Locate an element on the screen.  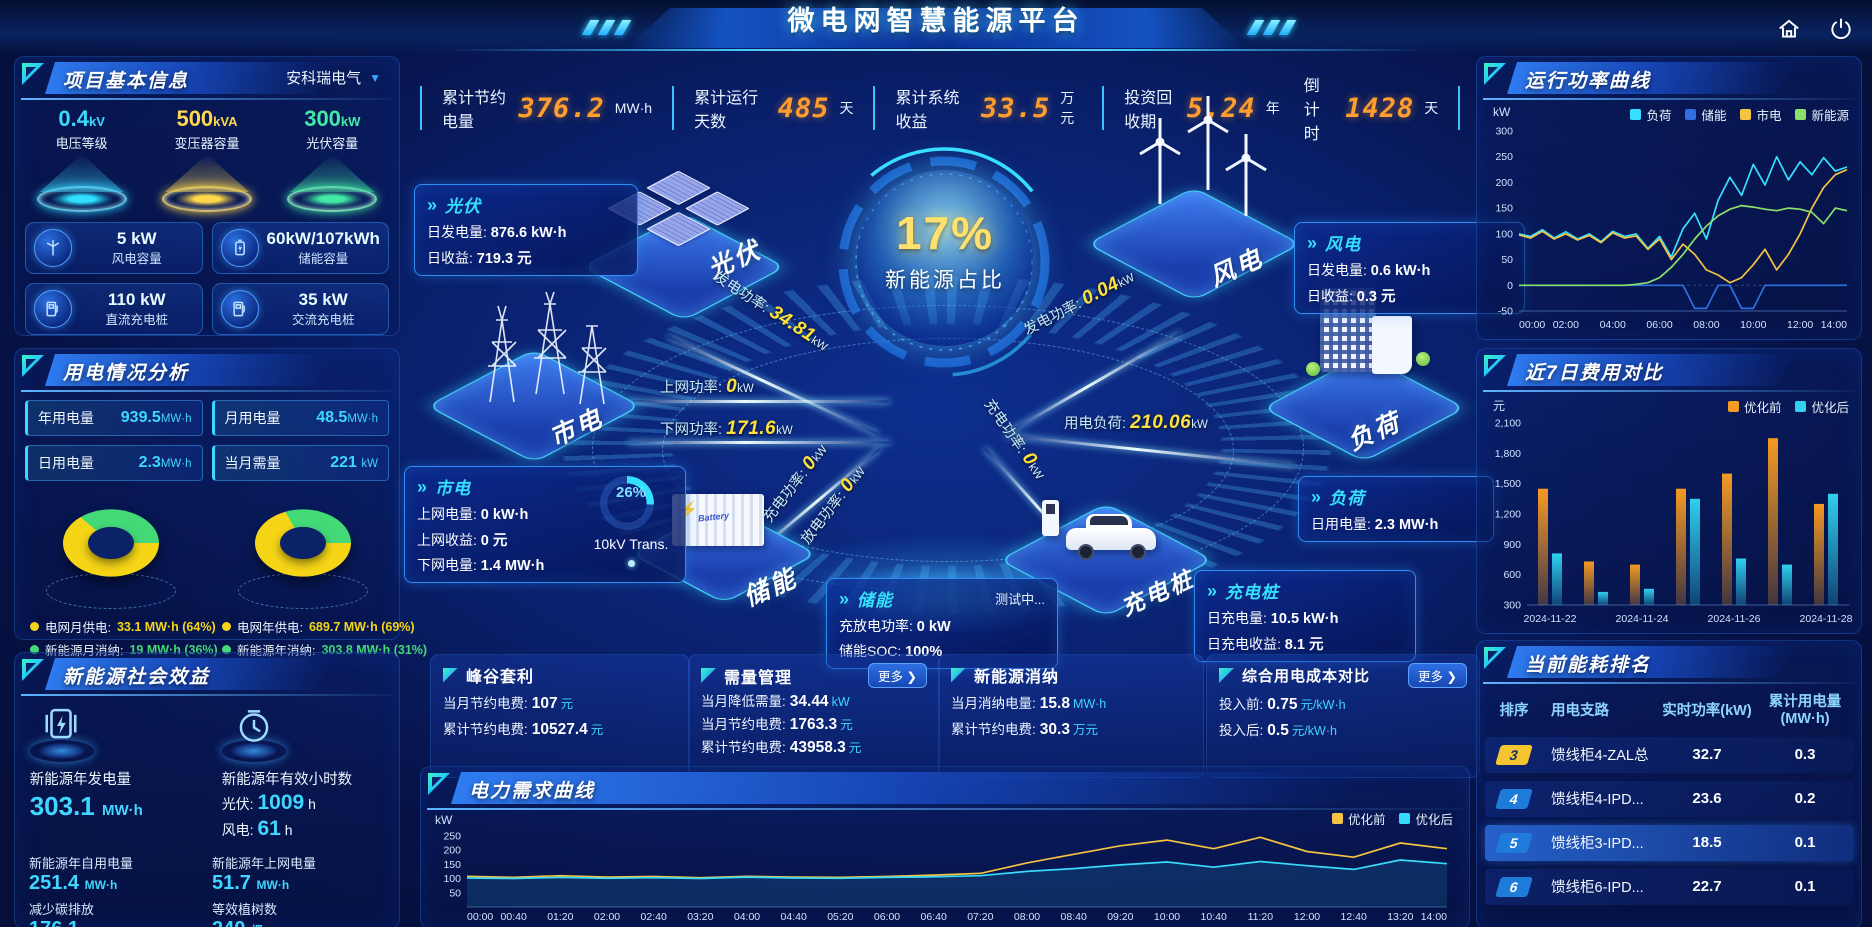
svg-text: 1,500 is located at coordinates (1508, 484).